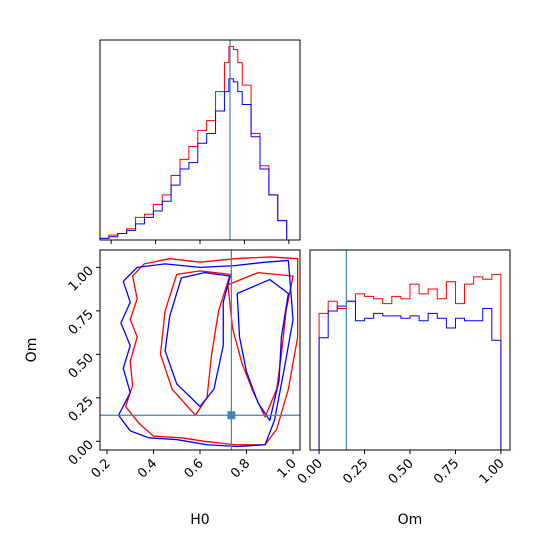 This screenshot has height=550, width=550. What do you see at coordinates (147, 468) in the screenshot?
I see `x-tick-label: 0.4` at bounding box center [147, 468].